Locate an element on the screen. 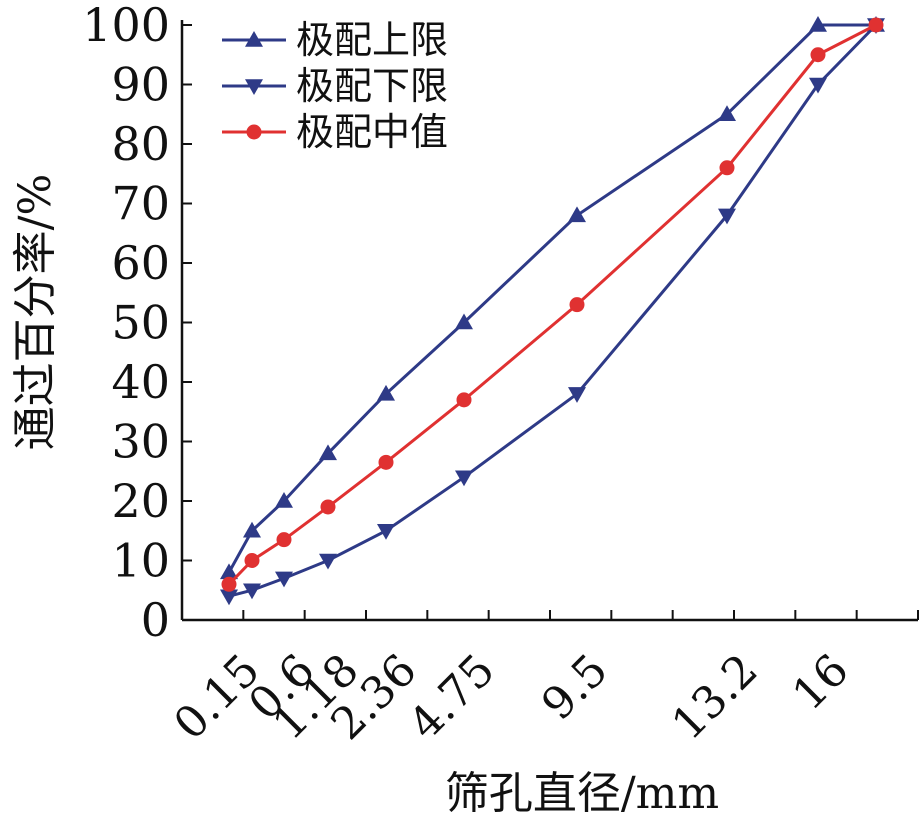  y-tick-label: 60 is located at coordinates (140, 263).